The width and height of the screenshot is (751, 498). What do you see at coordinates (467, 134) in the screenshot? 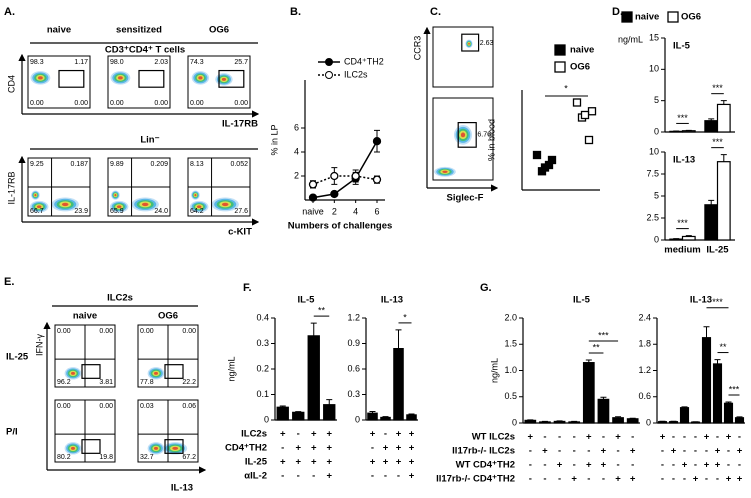
I see `gate` at bounding box center [467, 134].